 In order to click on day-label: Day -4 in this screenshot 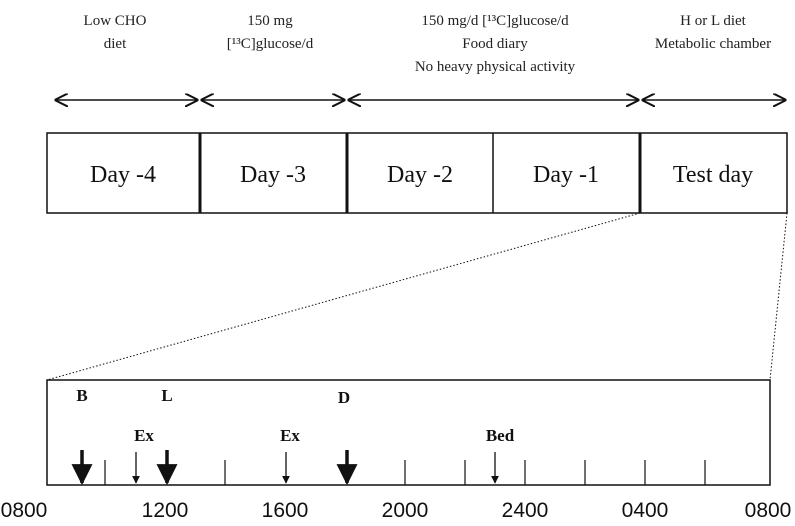, I will do `click(123, 175)`.